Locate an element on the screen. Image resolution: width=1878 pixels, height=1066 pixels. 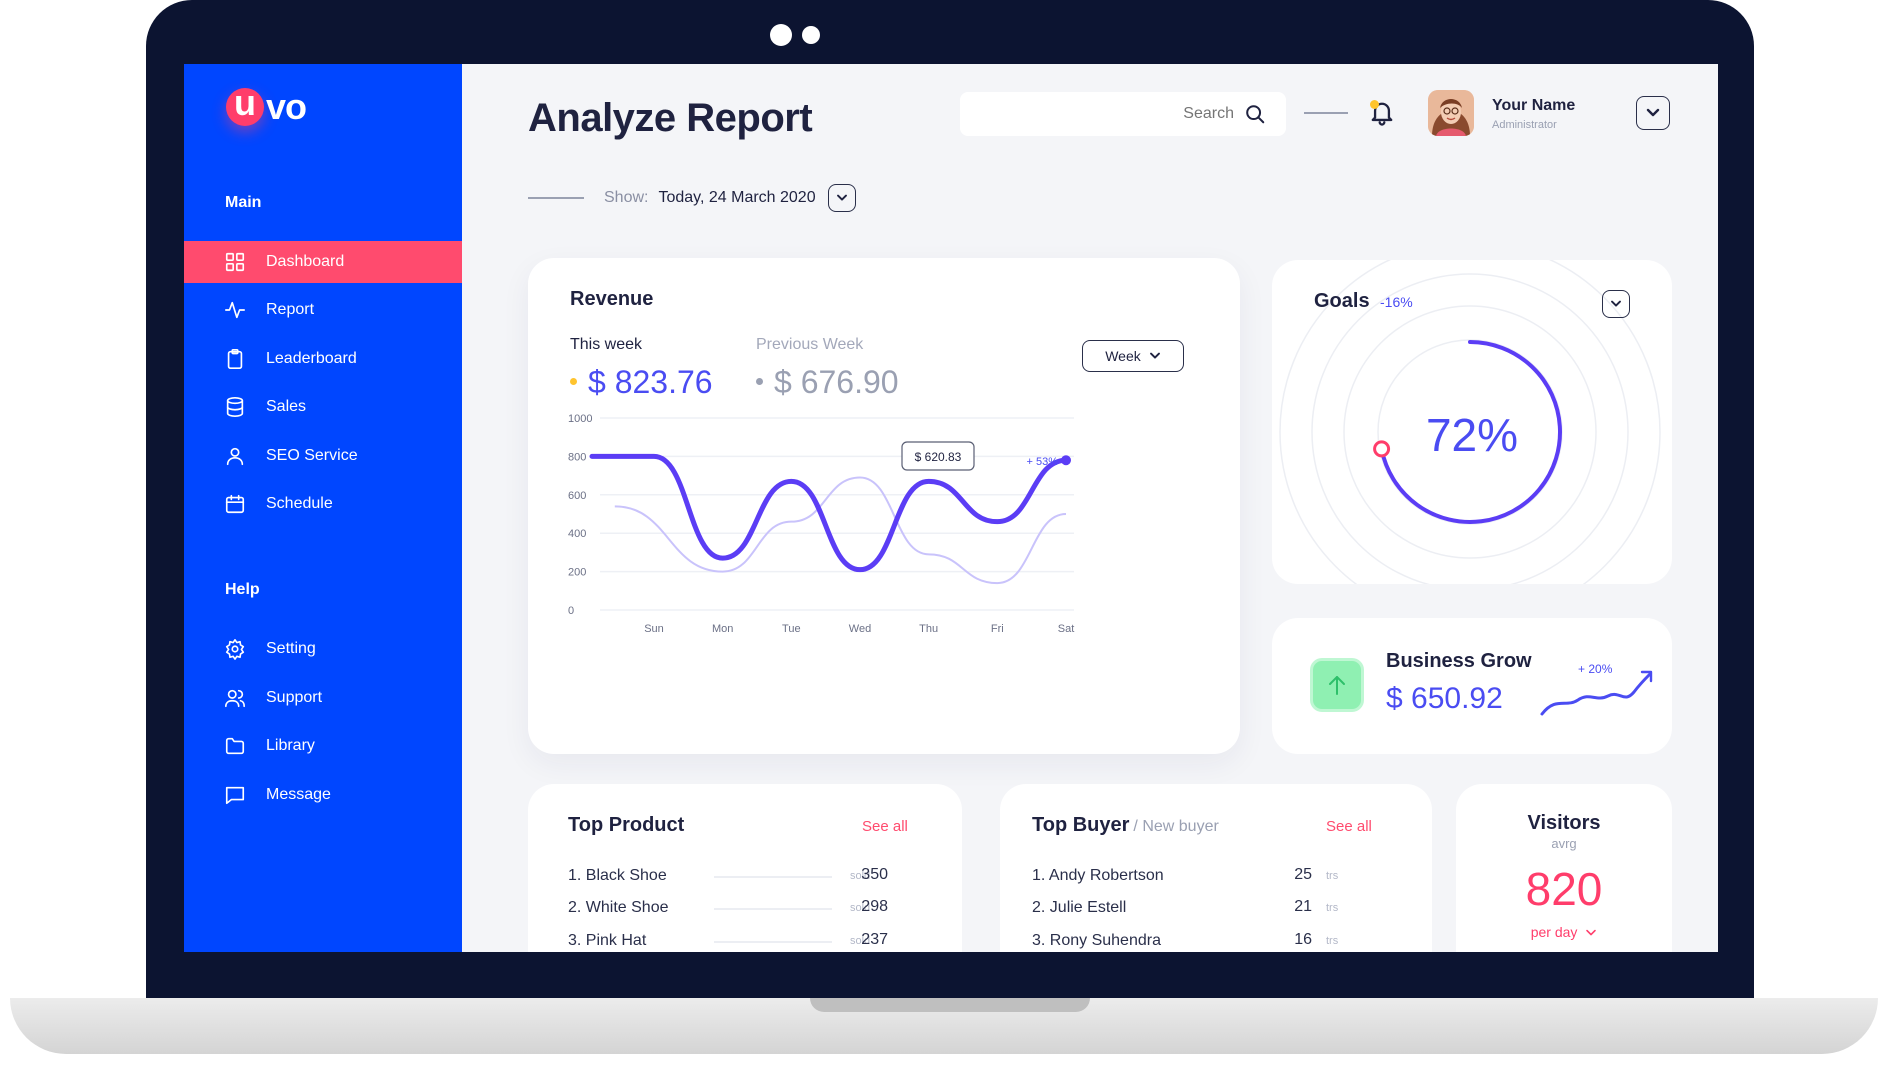
goals-percent: 72% is located at coordinates (1472, 435).